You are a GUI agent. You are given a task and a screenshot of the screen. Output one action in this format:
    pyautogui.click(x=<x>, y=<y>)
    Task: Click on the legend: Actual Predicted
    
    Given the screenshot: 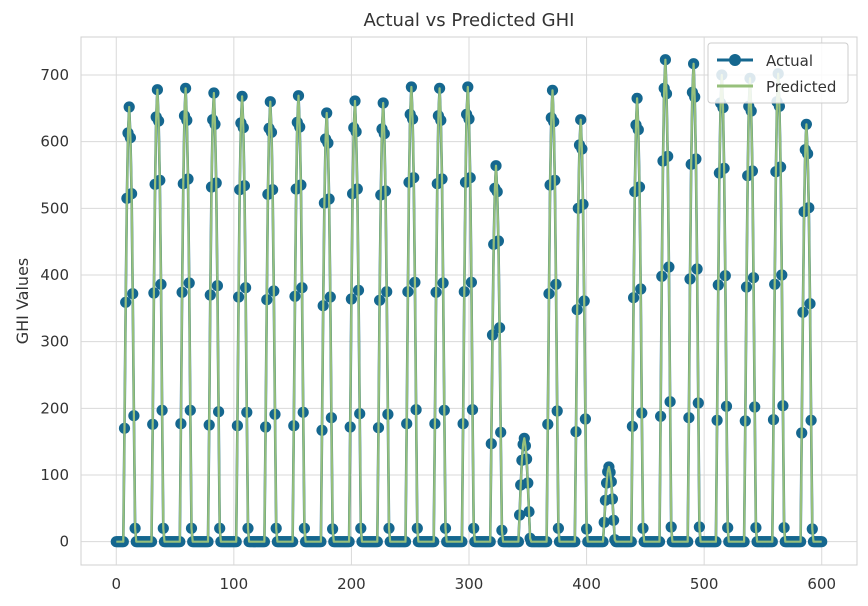 What is the action you would take?
    pyautogui.click(x=778, y=73)
    